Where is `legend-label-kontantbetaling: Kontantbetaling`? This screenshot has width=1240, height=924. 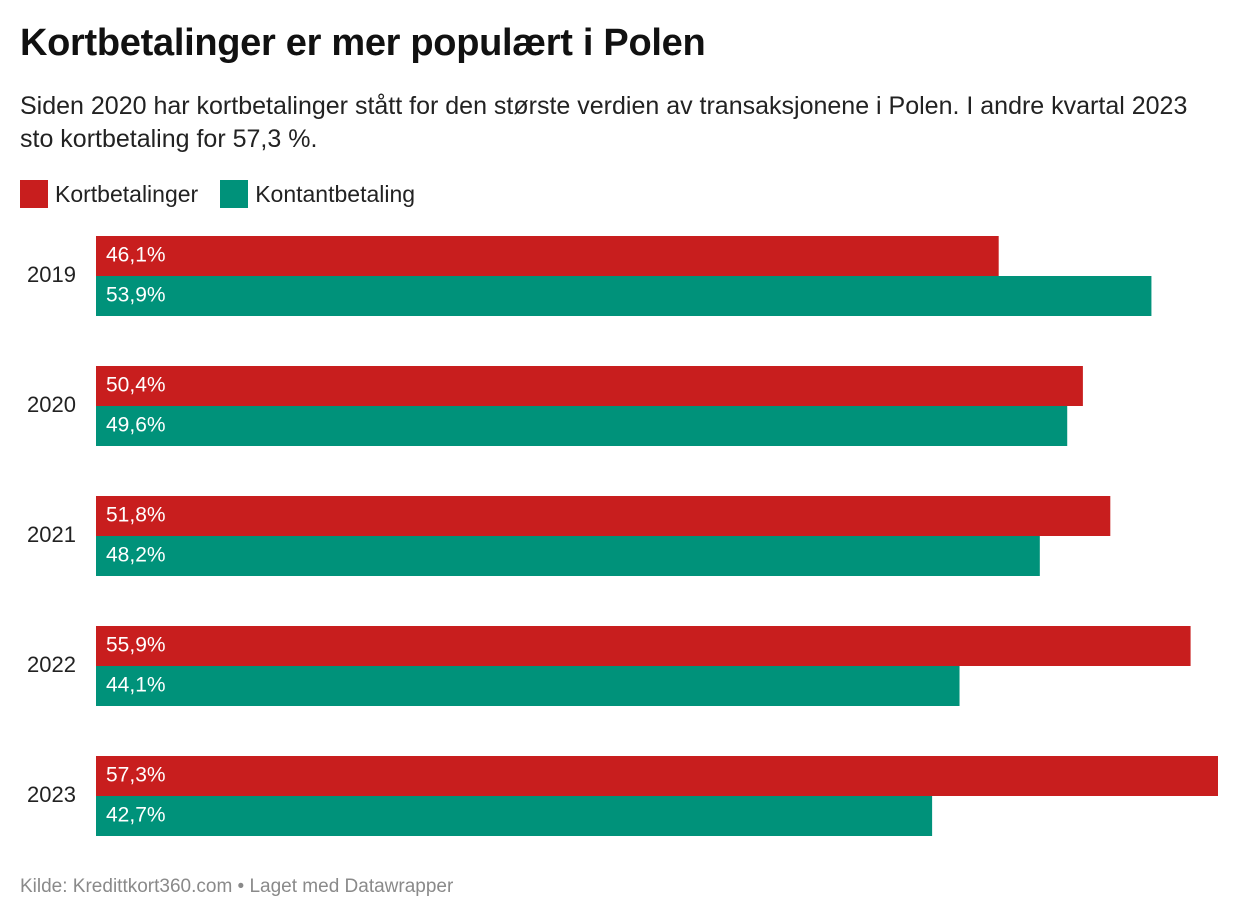
legend-label-kontantbetaling: Kontantbetaling is located at coordinates (335, 193).